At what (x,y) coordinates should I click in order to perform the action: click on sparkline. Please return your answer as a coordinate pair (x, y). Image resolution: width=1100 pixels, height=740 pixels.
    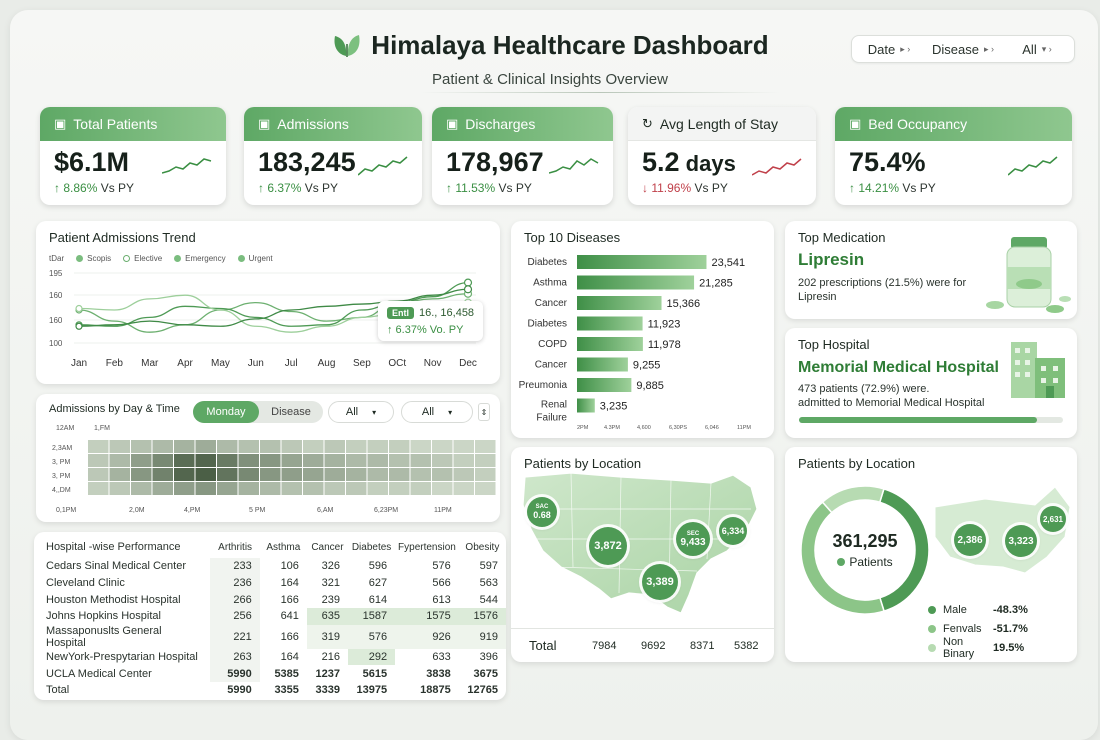
    Looking at the image, I should click on (383, 166).